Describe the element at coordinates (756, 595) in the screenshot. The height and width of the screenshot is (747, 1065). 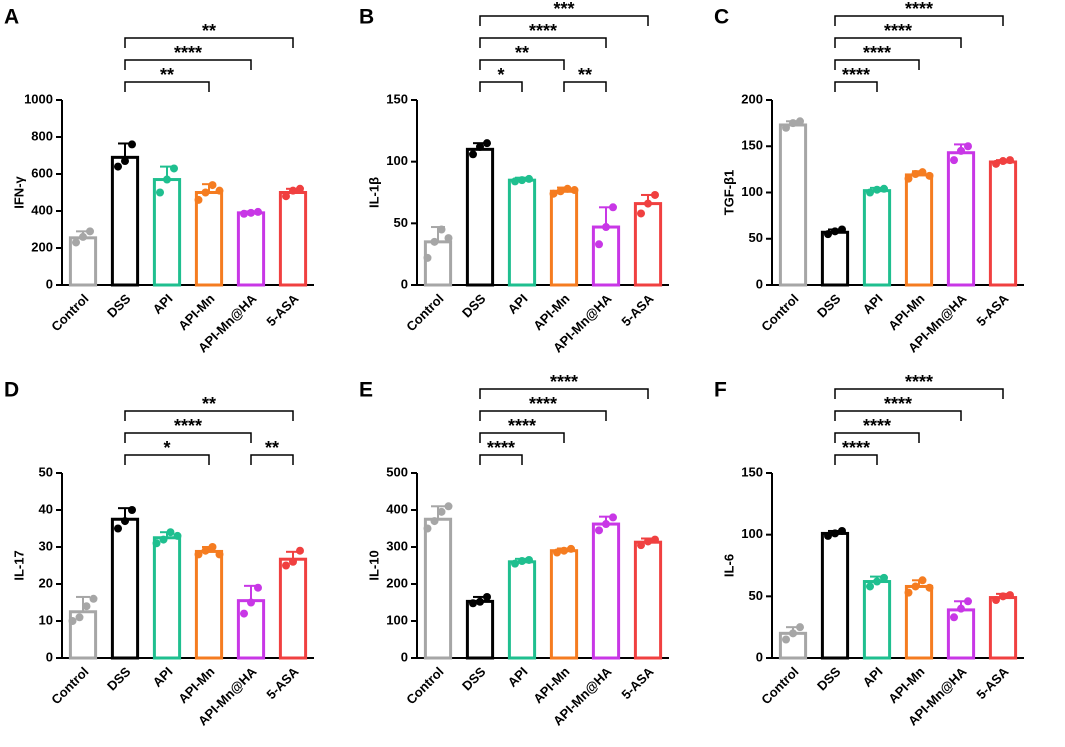
I see `y-tick-label: 50` at that location.